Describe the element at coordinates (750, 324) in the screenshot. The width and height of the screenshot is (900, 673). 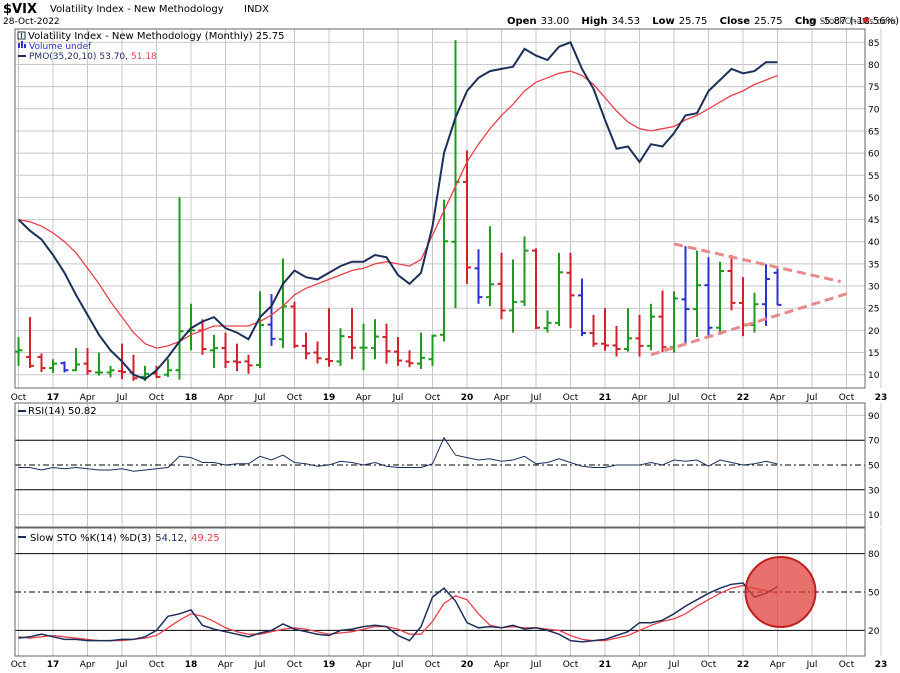
I see `triangle-lower-line` at that location.